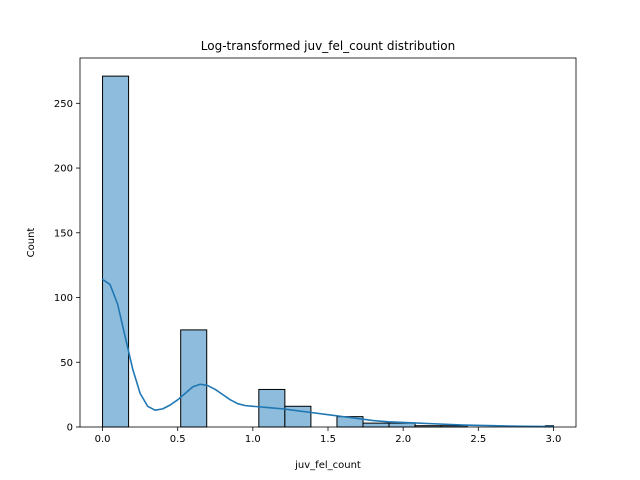 The image size is (640, 480). Describe the element at coordinates (63, 233) in the screenshot. I see `y-tick-label: 150` at that location.